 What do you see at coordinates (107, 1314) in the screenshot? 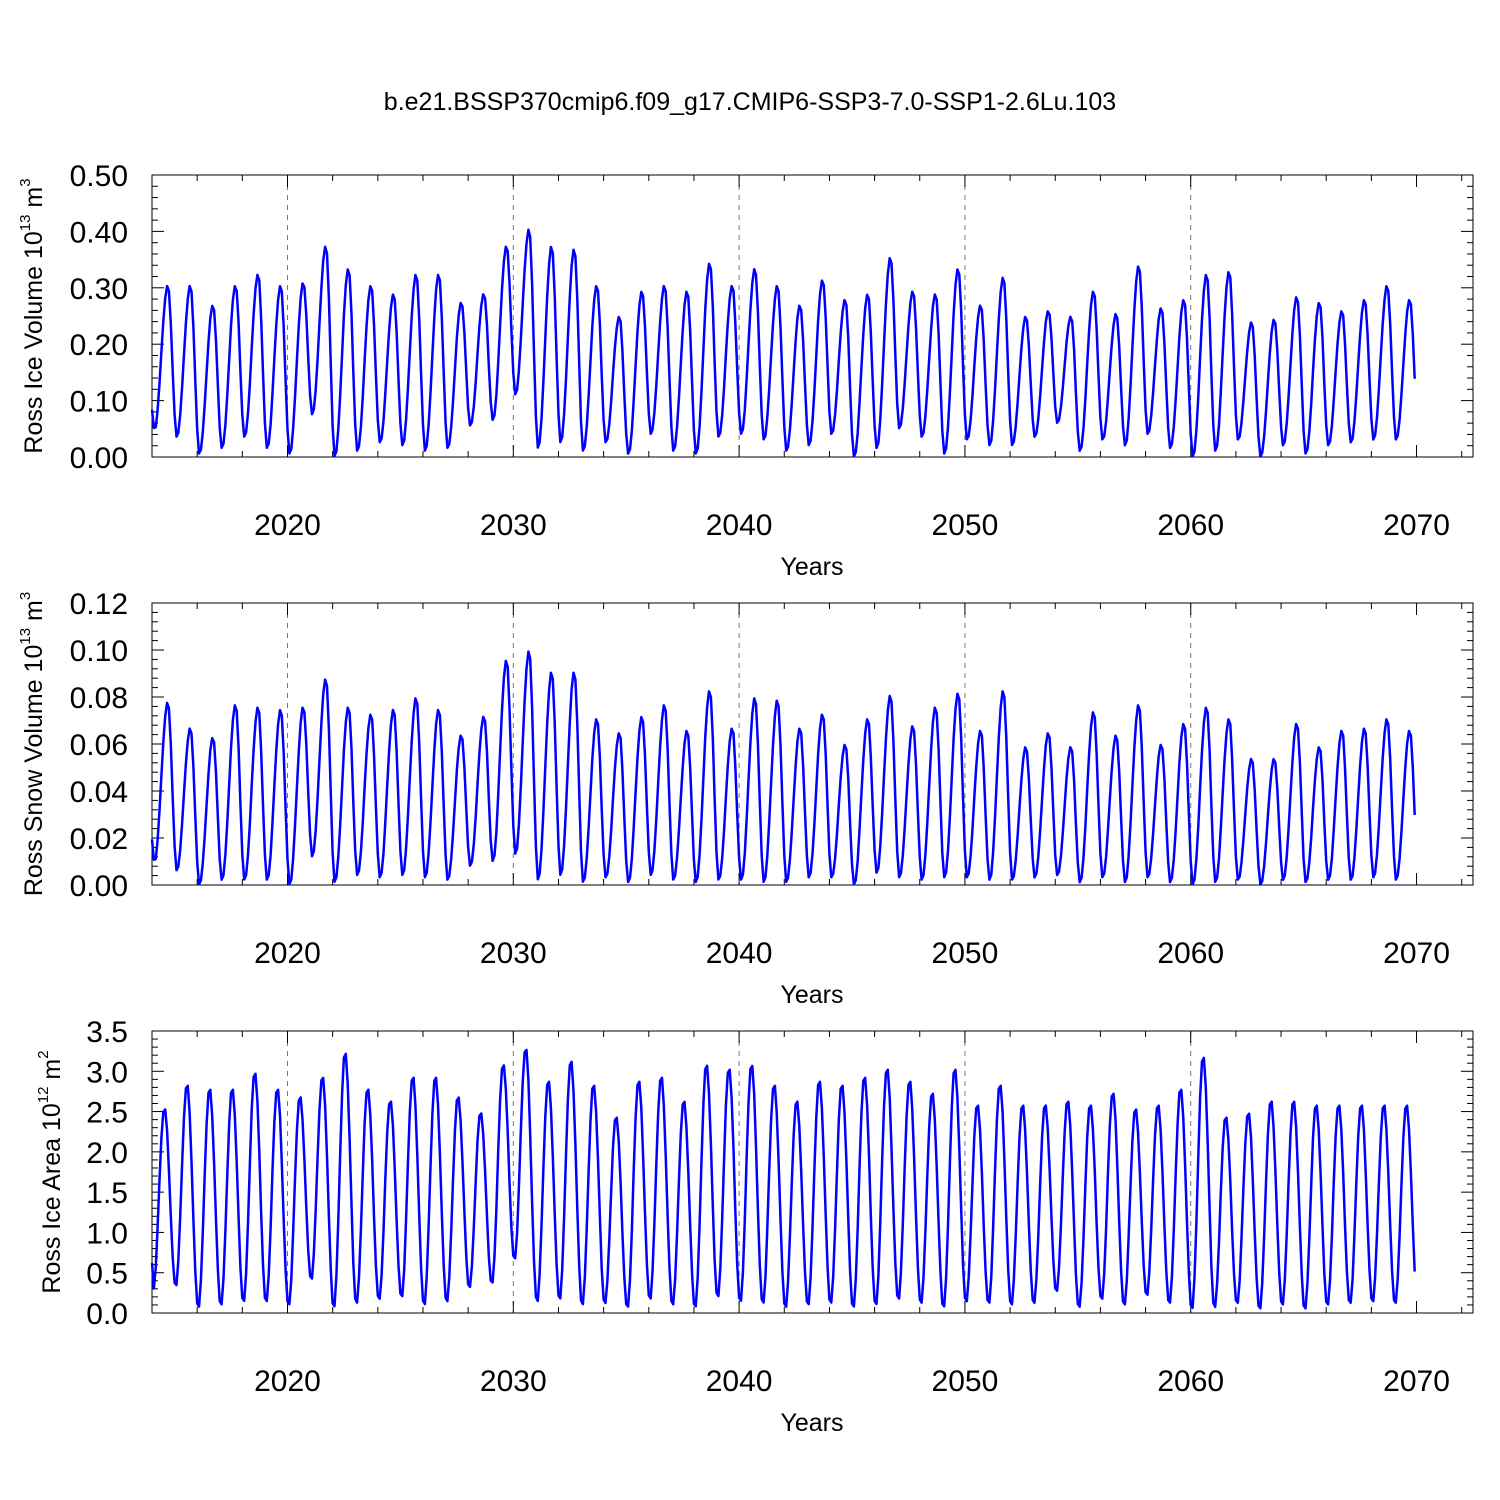
I see `y-tick-label: 0.0` at bounding box center [107, 1314].